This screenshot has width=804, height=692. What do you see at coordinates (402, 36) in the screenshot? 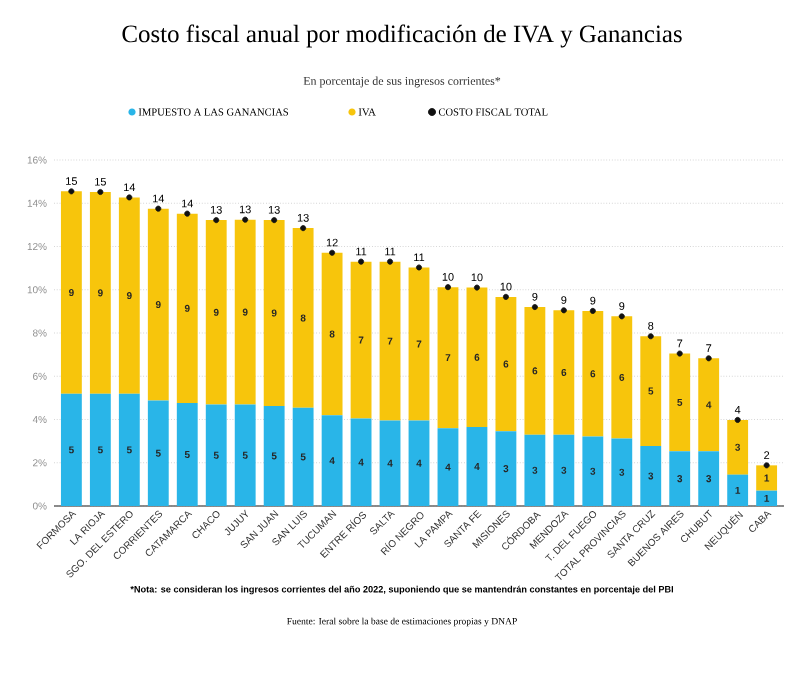
I see `chart-title: Costo fiscal anual por modificación de IVA y Ganancias` at bounding box center [402, 36].